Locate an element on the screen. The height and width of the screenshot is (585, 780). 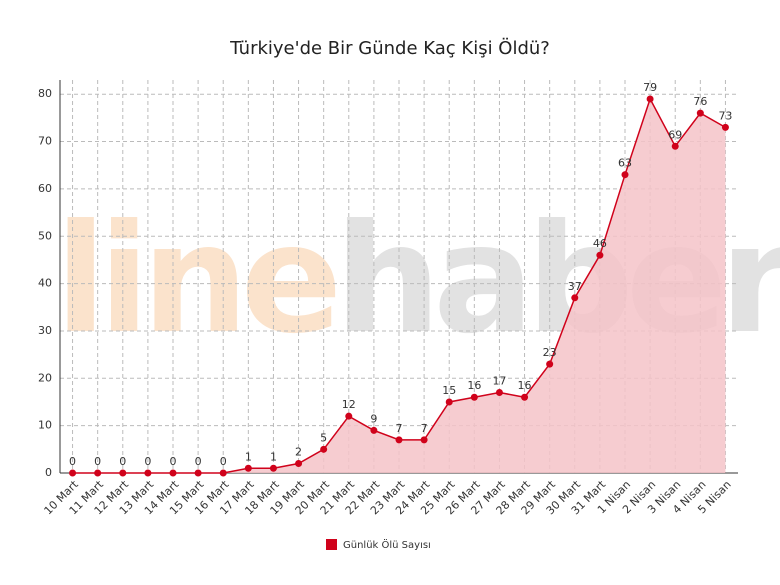
data-label: 2 is located at coordinates (298, 452).